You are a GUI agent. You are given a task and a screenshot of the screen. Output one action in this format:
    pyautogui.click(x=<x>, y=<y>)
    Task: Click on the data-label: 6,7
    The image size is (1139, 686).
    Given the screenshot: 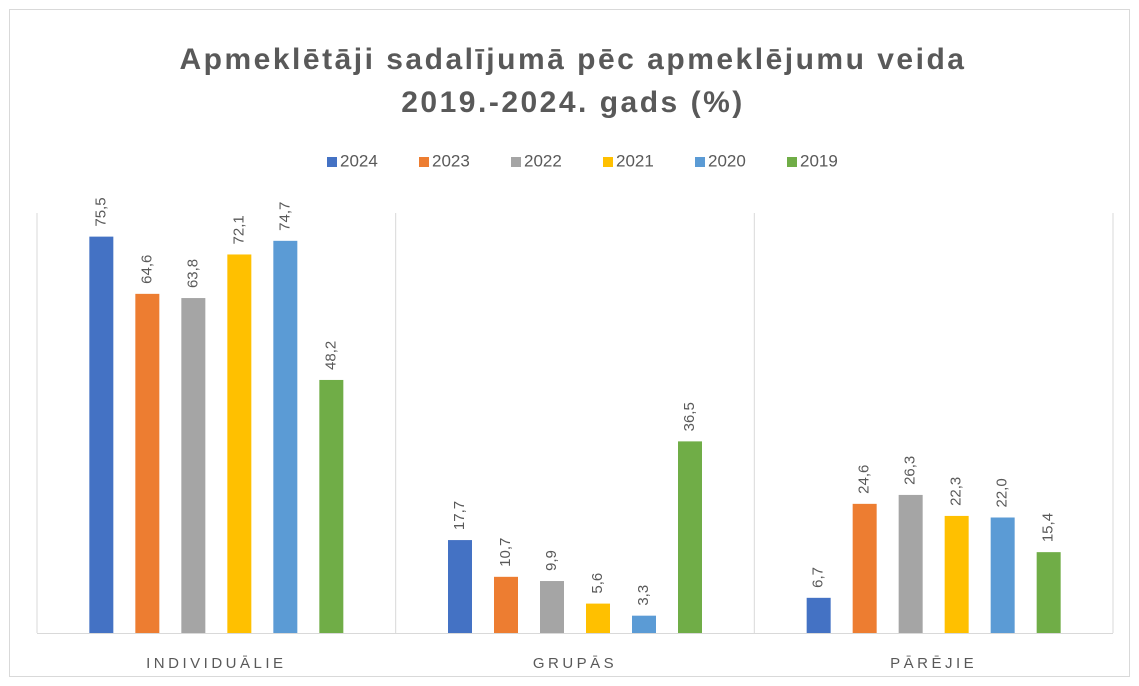 What is the action you would take?
    pyautogui.click(x=818, y=577)
    